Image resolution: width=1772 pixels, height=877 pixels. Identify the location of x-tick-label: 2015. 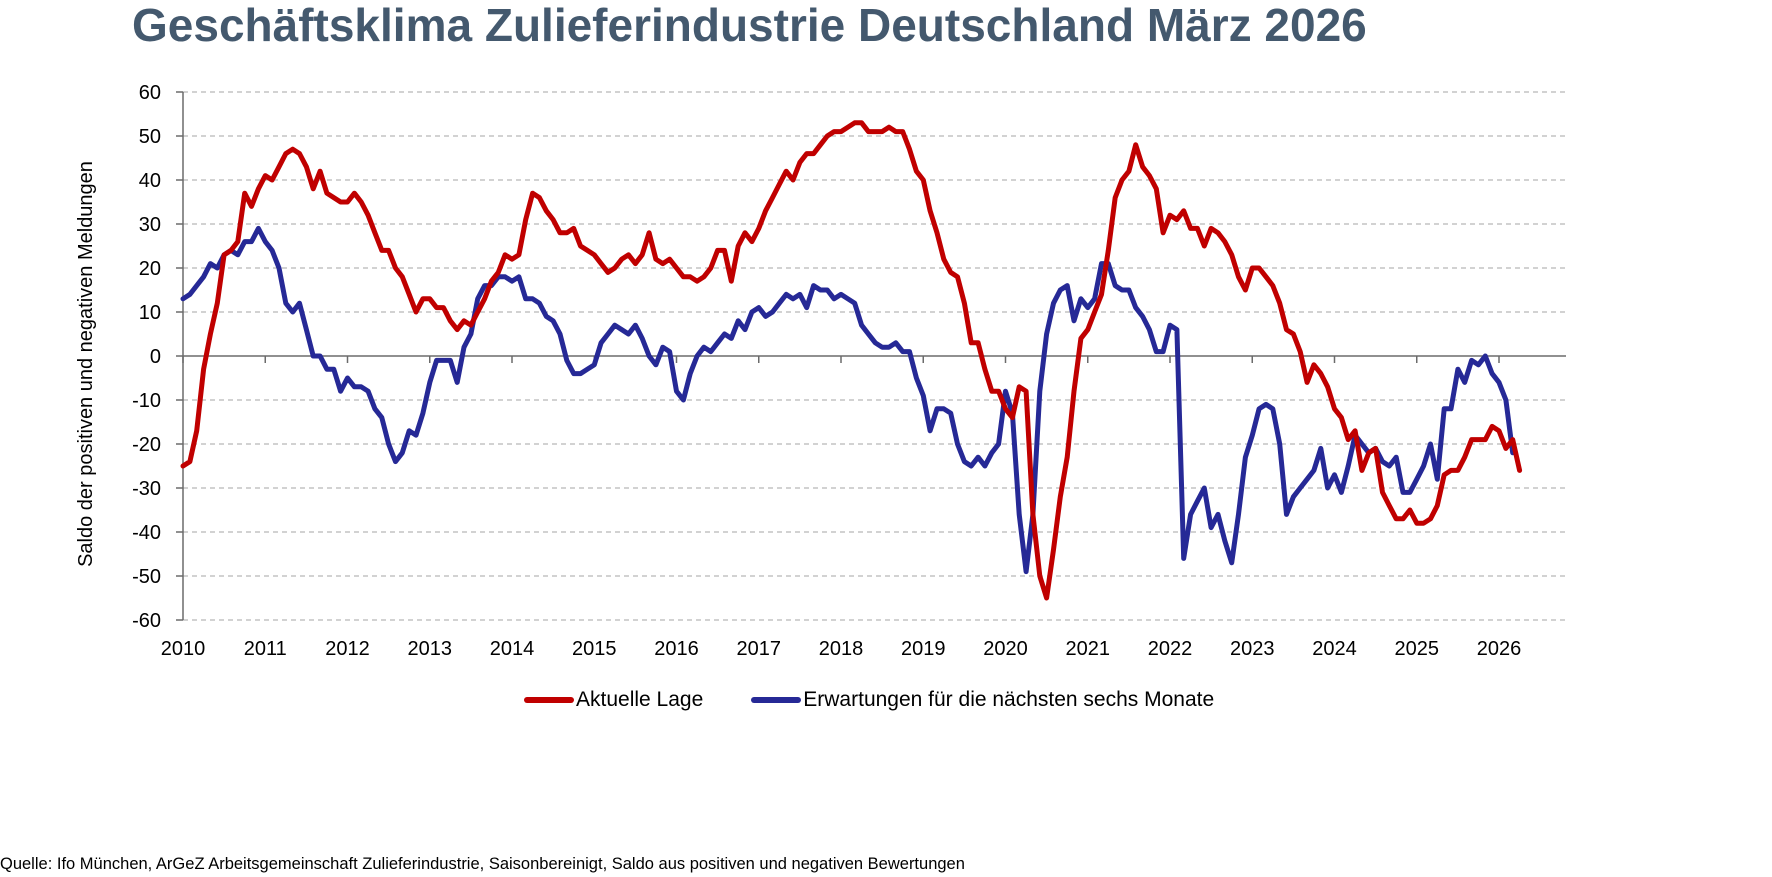
(594, 649).